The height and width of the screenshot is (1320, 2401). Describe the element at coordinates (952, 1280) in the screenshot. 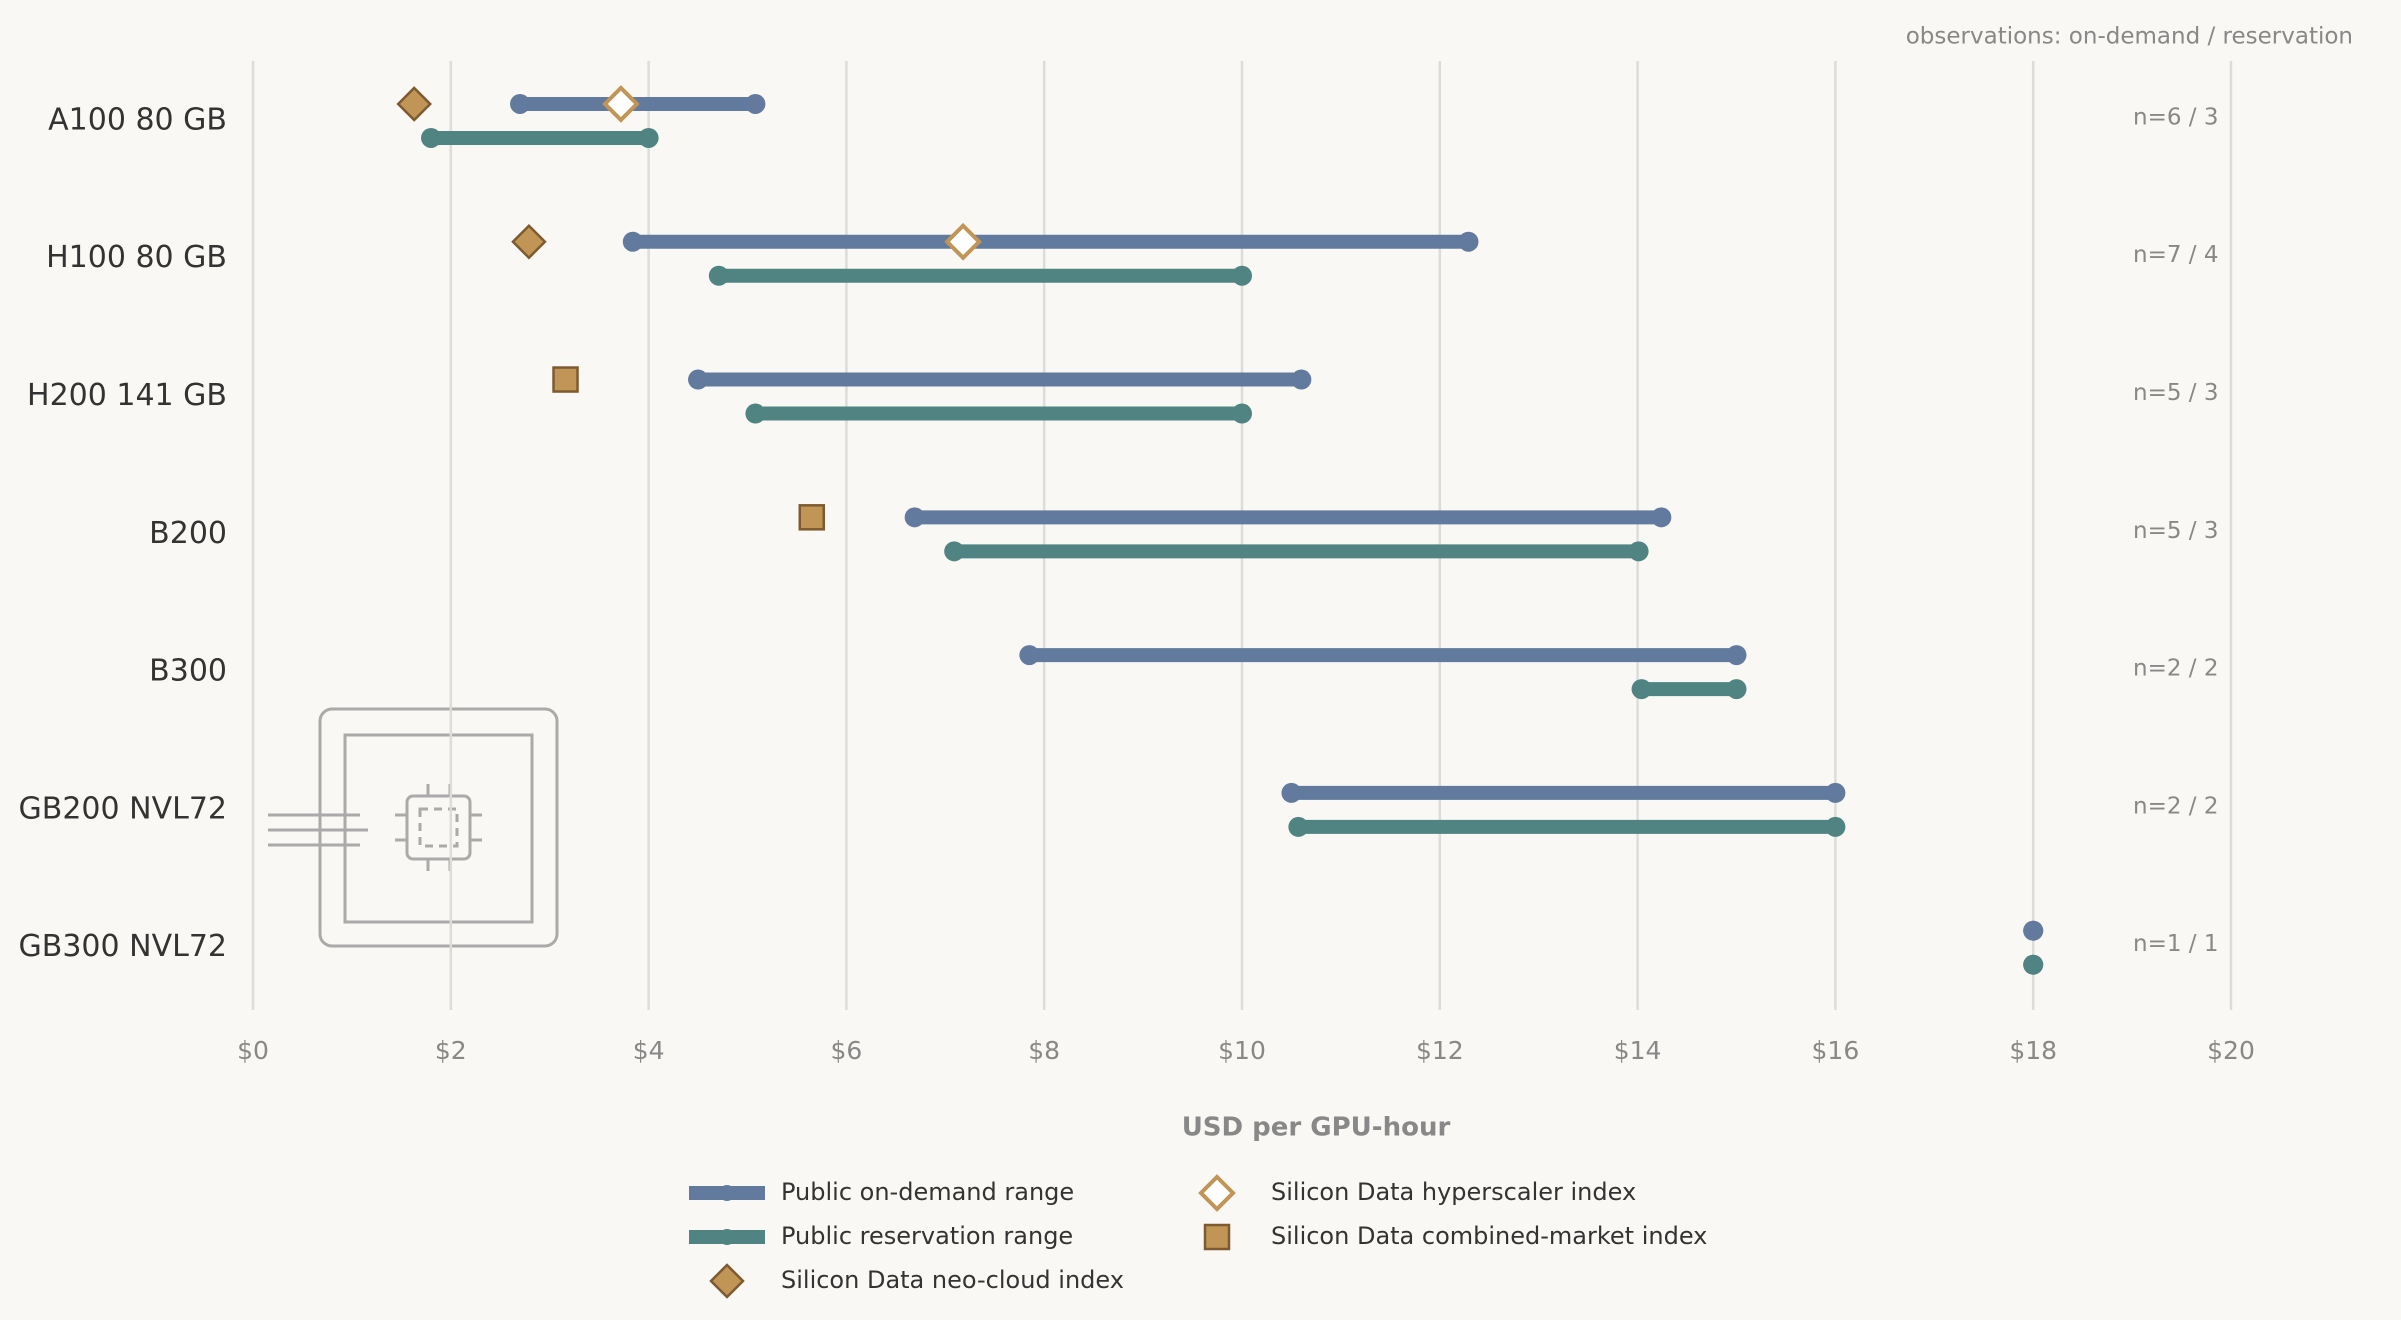

I see `legend-label: Silicon Data neo-cloud index` at that location.